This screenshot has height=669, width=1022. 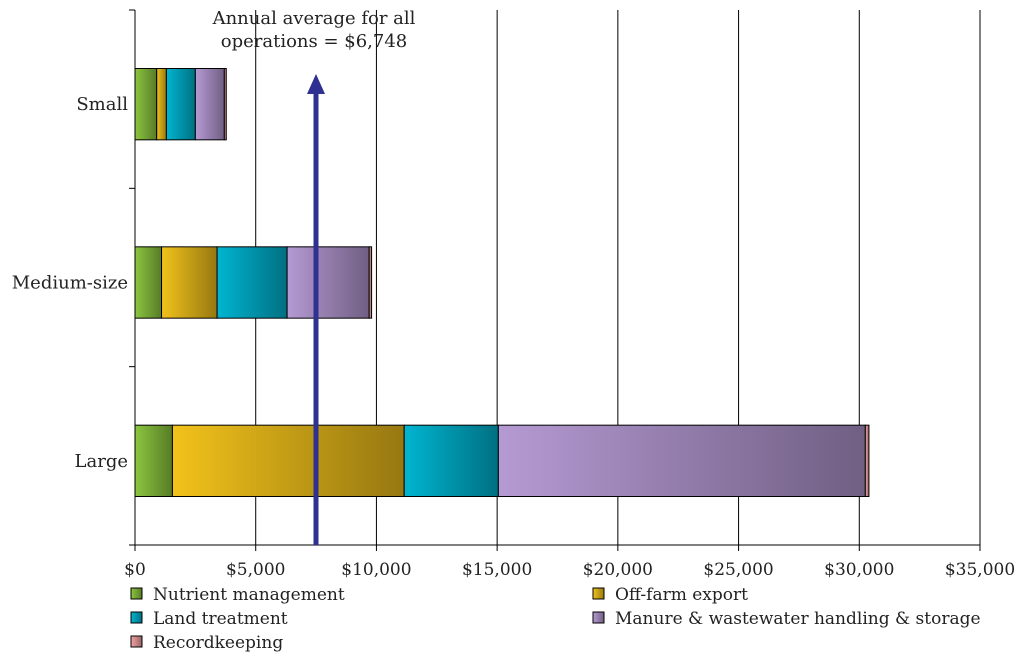 I want to click on legend-label: Manure & wastewater handling & storage, so click(x=798, y=619).